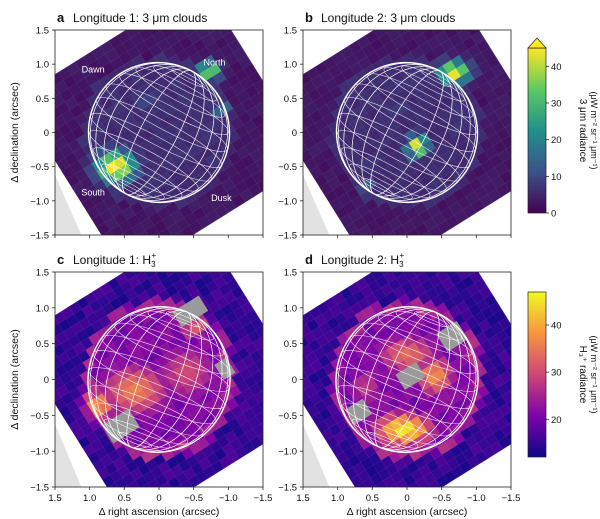  Describe the element at coordinates (140, 18) in the screenshot. I see `panel-title: Longitude 1: 3 μm clouds` at that location.